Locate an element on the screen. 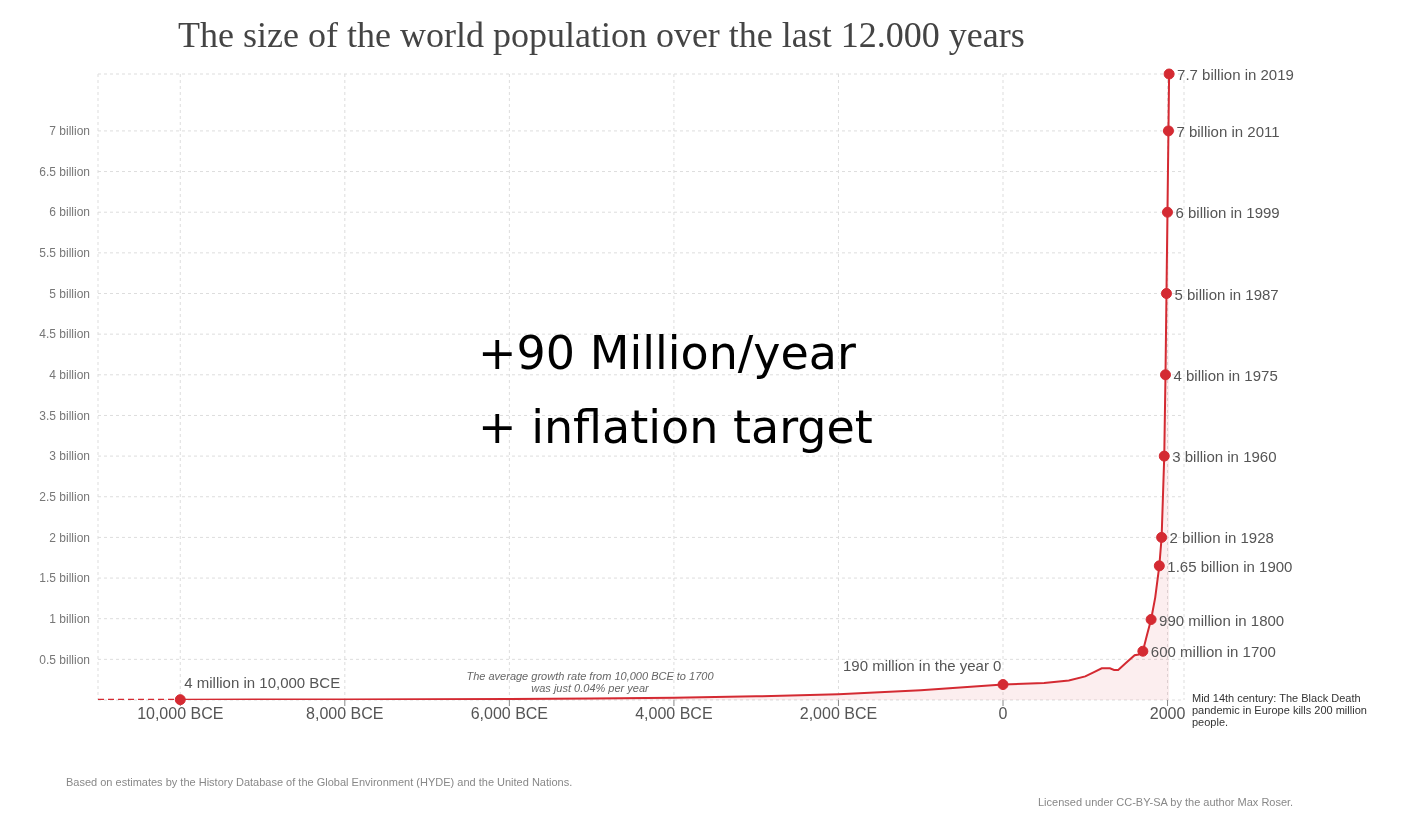 The image size is (1402, 824). y-tick-label: 0.5 billion is located at coordinates (64, 659).